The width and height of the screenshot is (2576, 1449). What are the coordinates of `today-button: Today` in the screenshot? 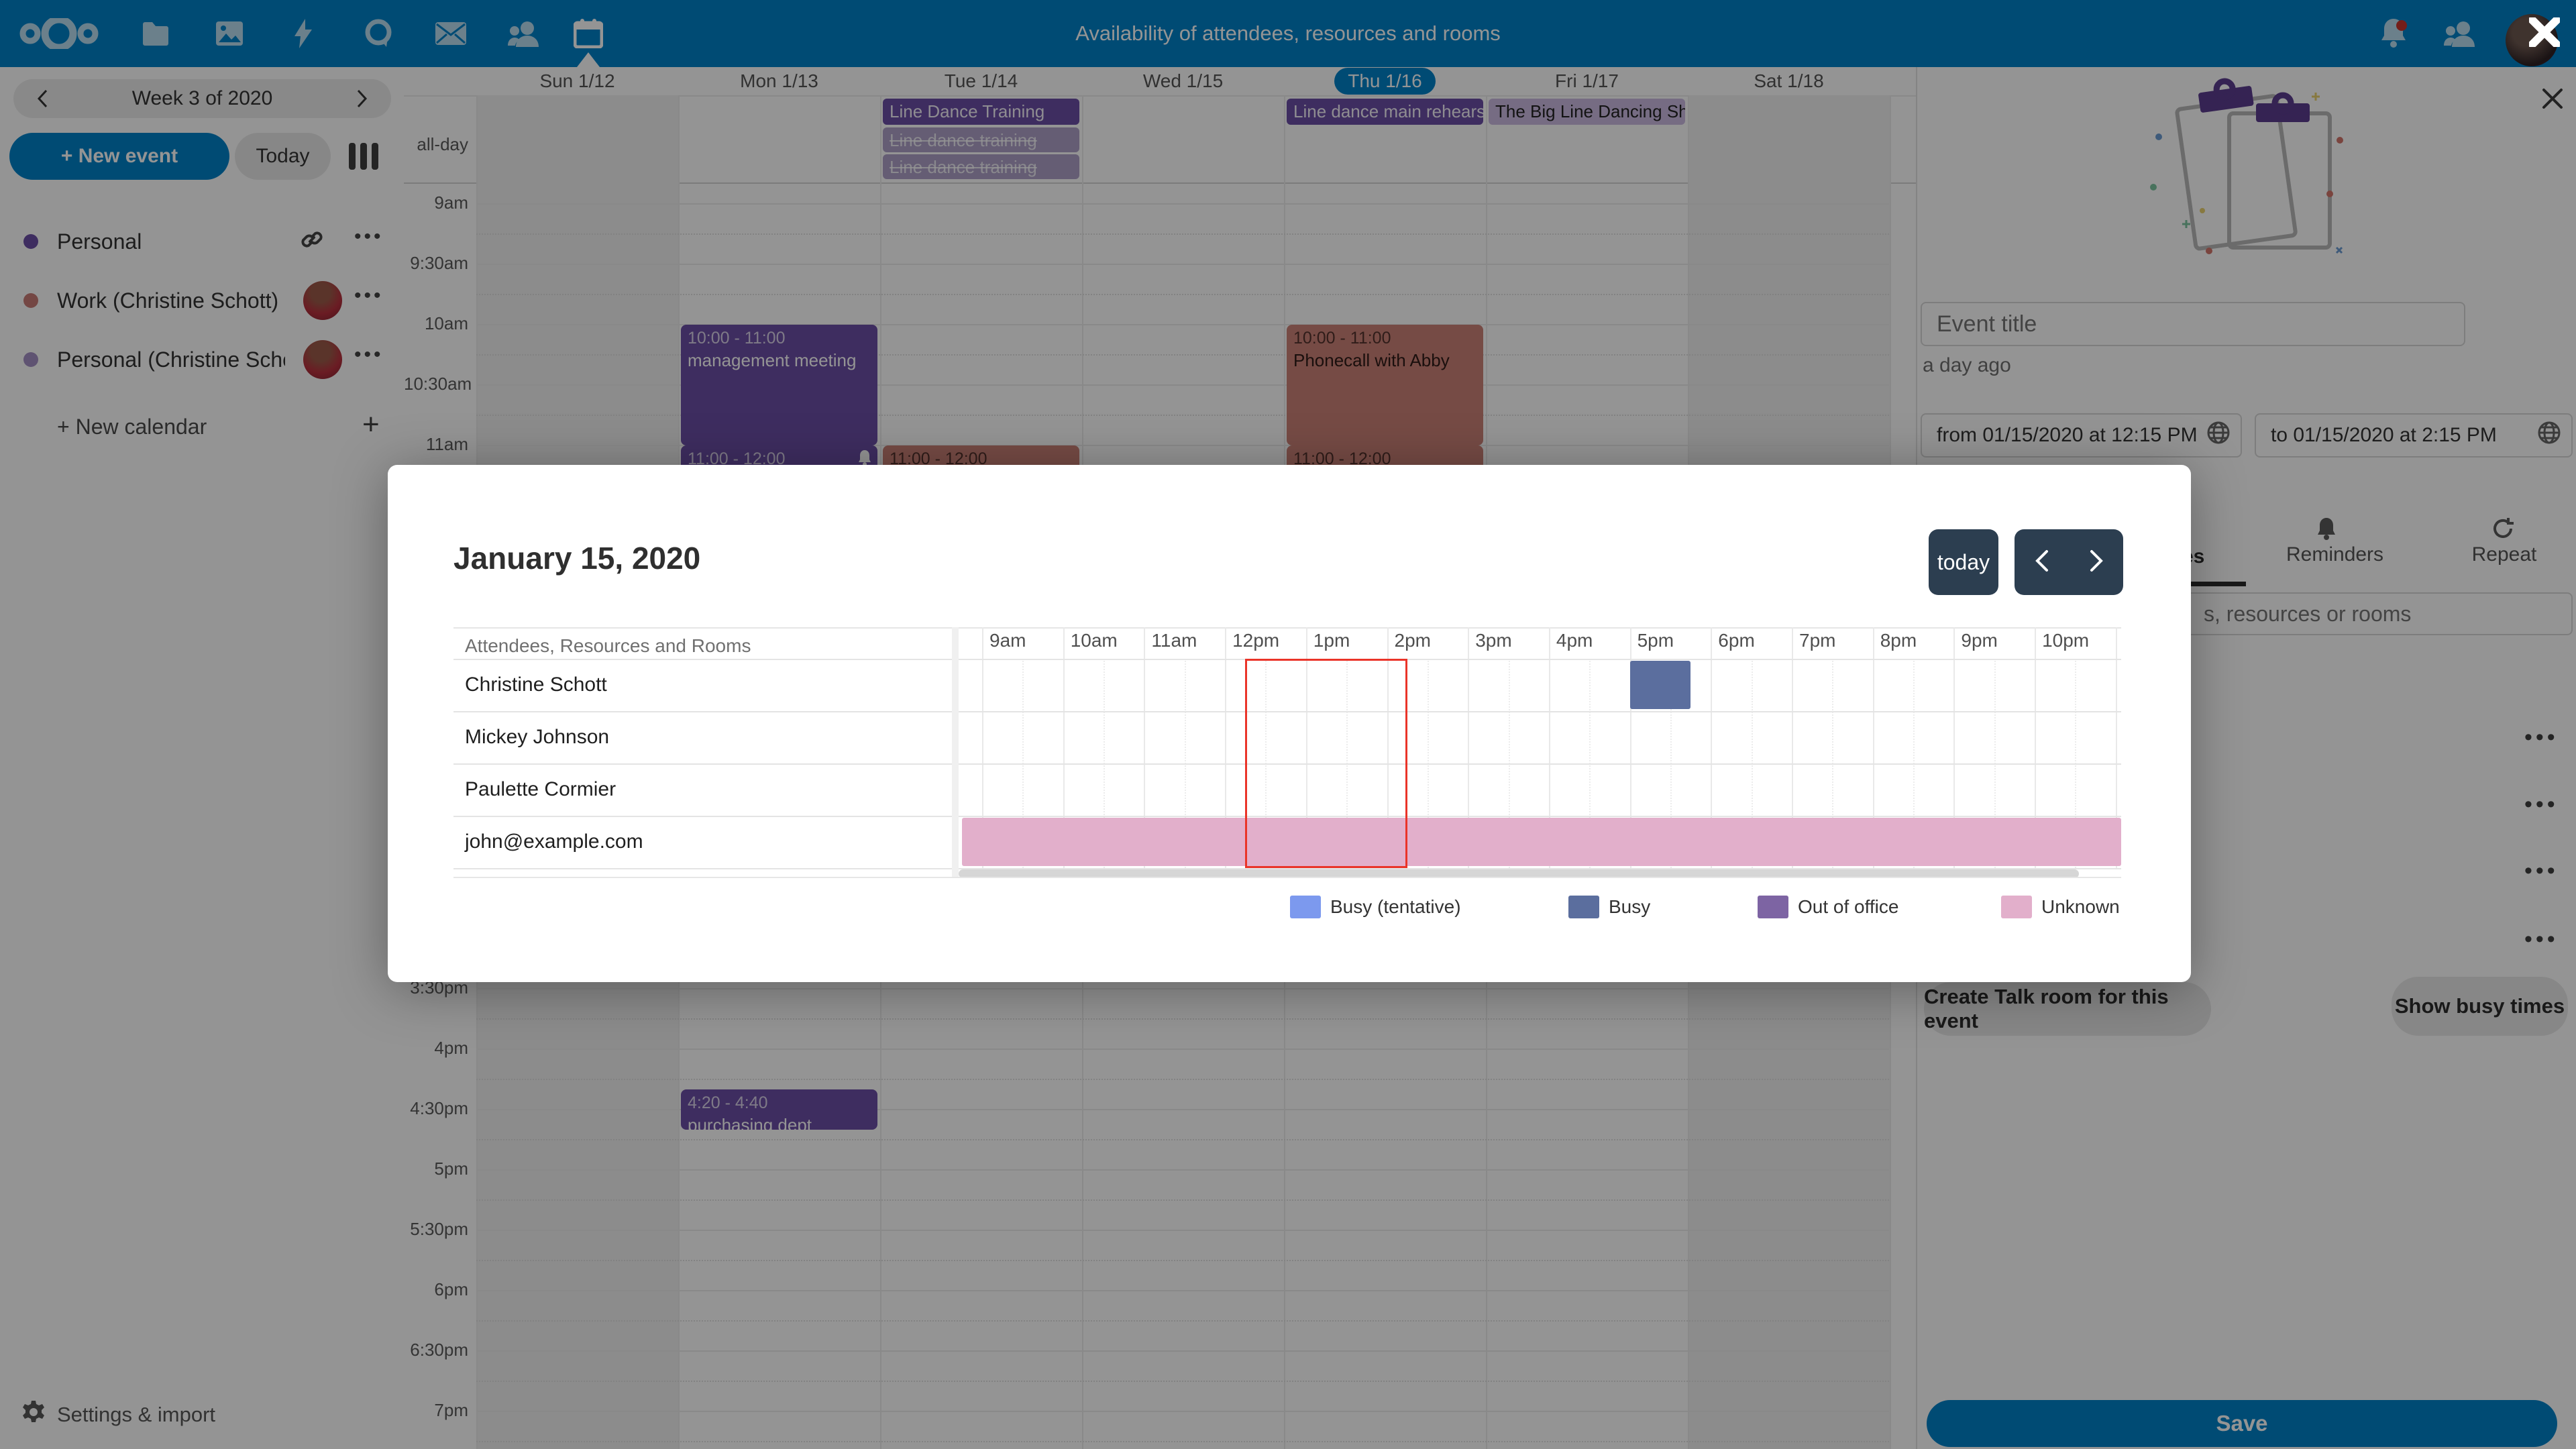 It's located at (283, 156).